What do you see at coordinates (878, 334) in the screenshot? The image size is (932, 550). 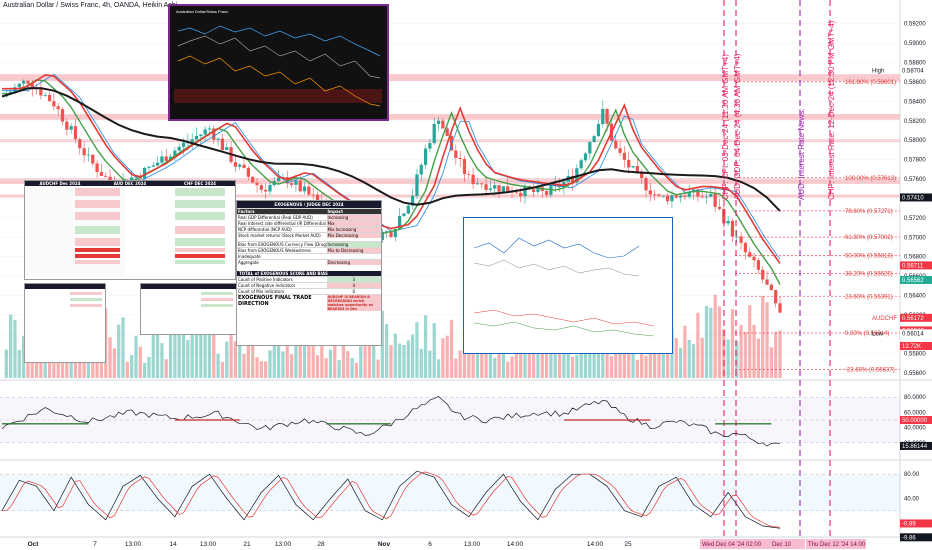 I see `price-badge-tag: Low` at bounding box center [878, 334].